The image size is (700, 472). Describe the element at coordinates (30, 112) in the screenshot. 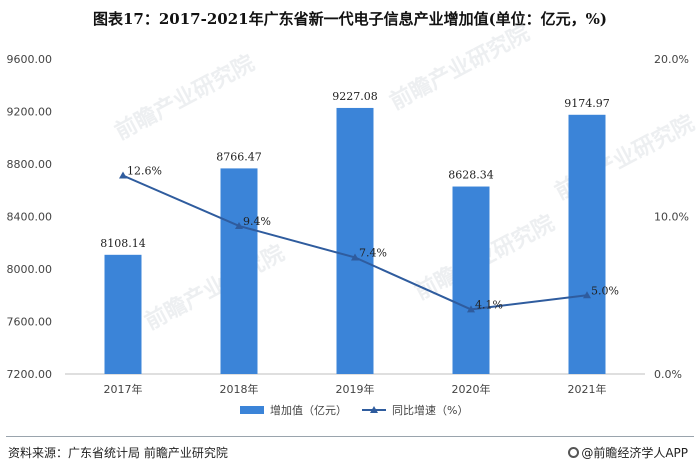

I see `y-left-tick-label: 9200.00` at that location.